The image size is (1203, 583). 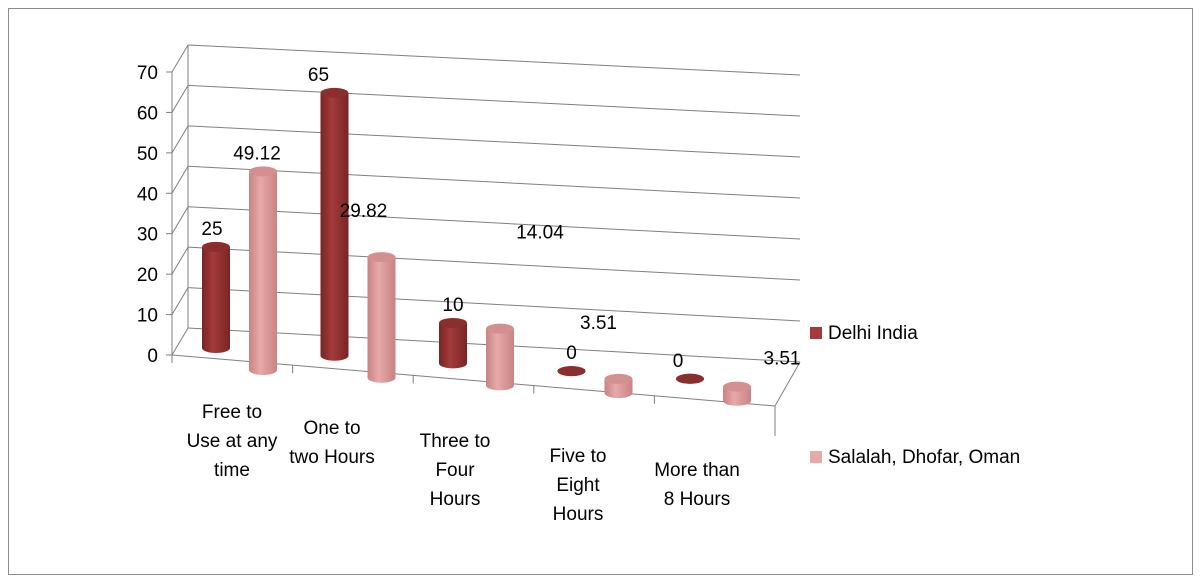 I want to click on data-label: 14.04, so click(x=540, y=233).